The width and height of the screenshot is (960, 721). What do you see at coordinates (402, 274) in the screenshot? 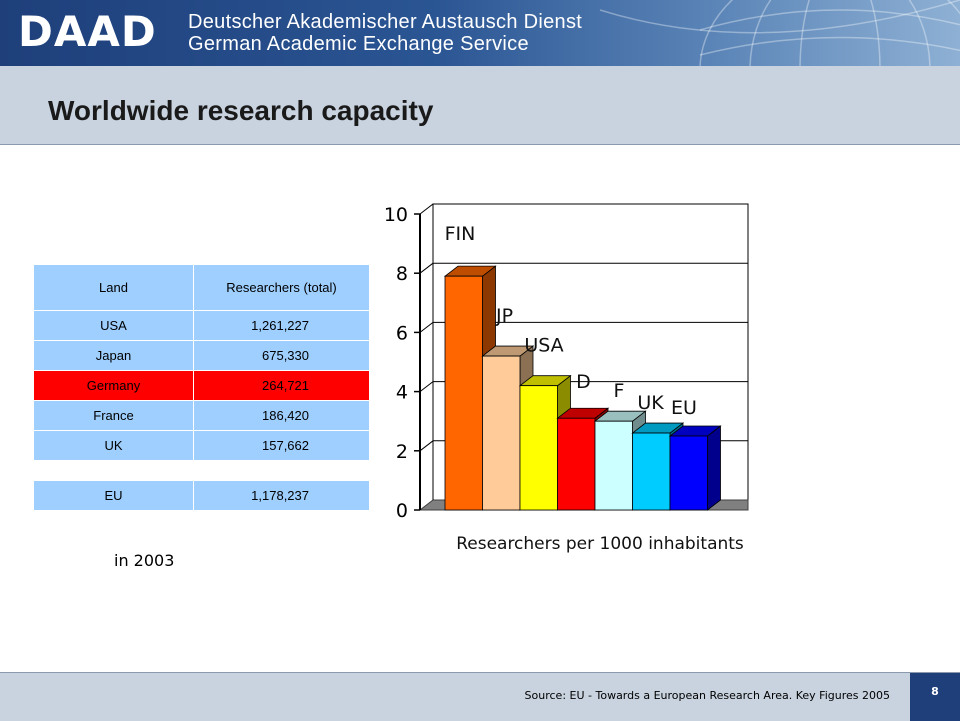
I see `y-tick-label: 8` at bounding box center [402, 274].